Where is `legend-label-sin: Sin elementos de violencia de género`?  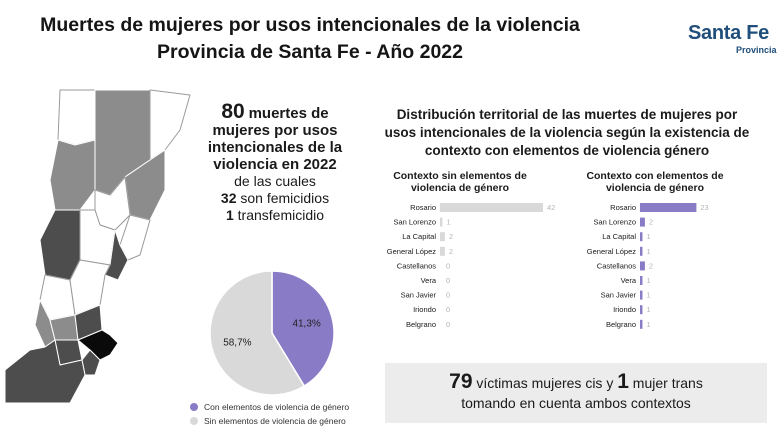 legend-label-sin: Sin elementos de violencia de género is located at coordinates (275, 421).